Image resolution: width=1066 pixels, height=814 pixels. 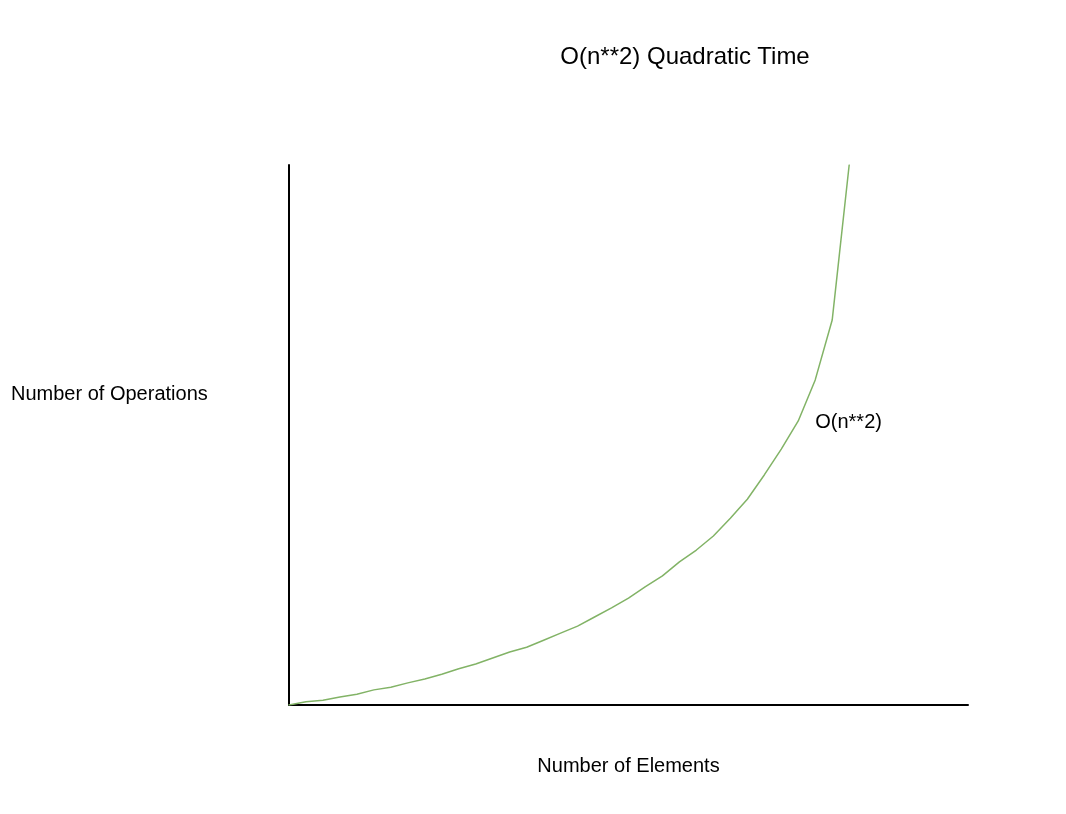 What do you see at coordinates (848, 420) in the screenshot?
I see `series-label: O(n**2)` at bounding box center [848, 420].